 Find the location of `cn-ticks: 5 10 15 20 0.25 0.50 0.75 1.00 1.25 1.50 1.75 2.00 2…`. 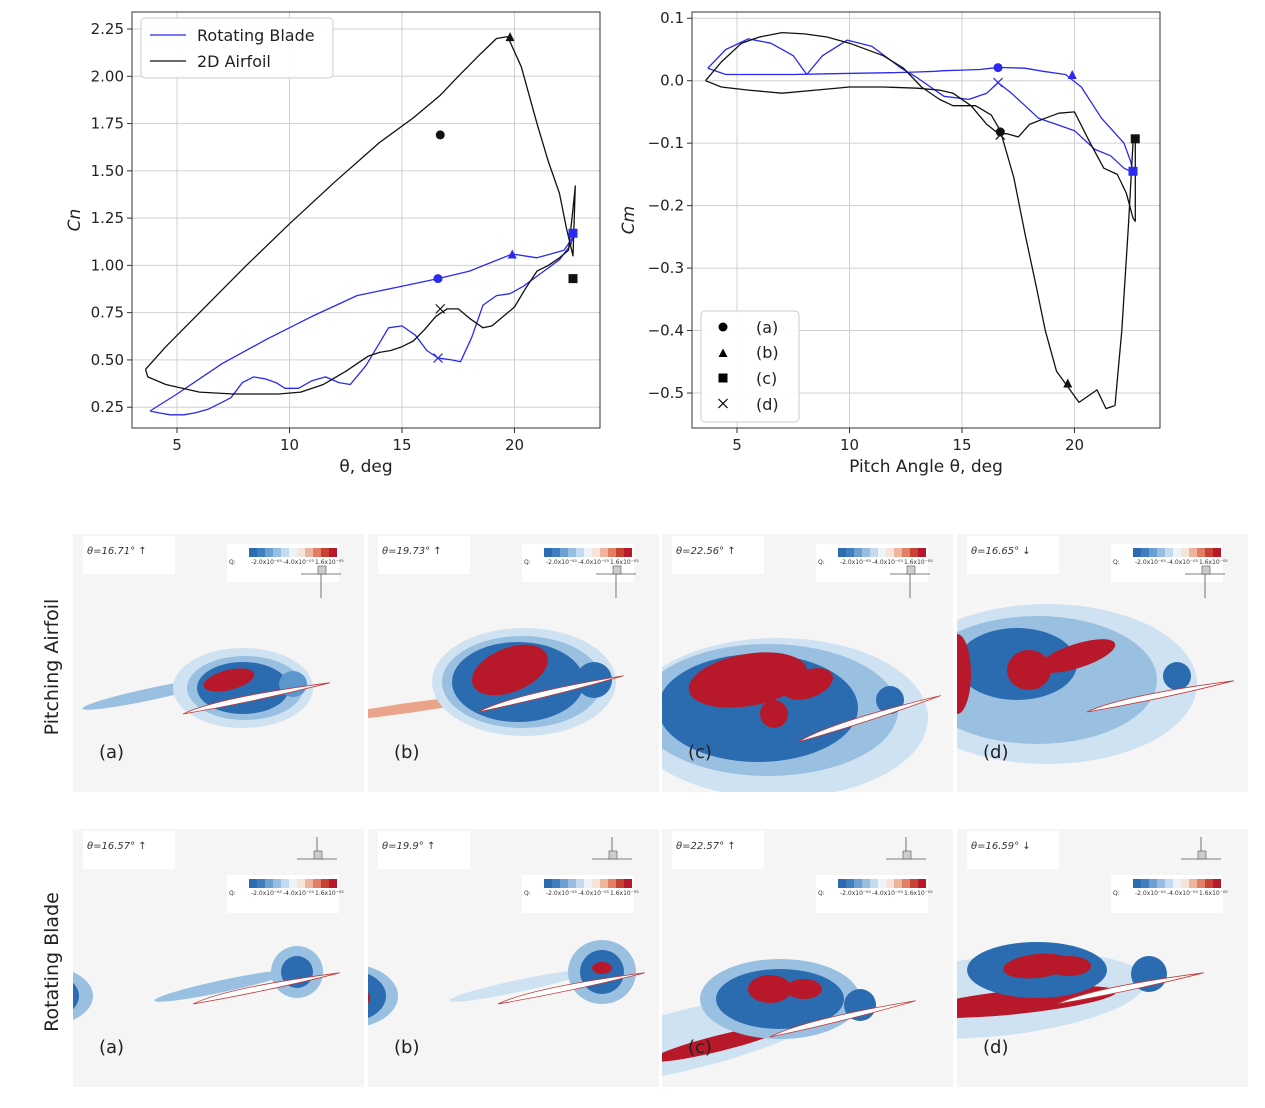

cn-ticks: 5 10 15 20 0.25 0.50 0.75 1.00 1.25 1.50 1.75 2.00 2… is located at coordinates (307, 237).